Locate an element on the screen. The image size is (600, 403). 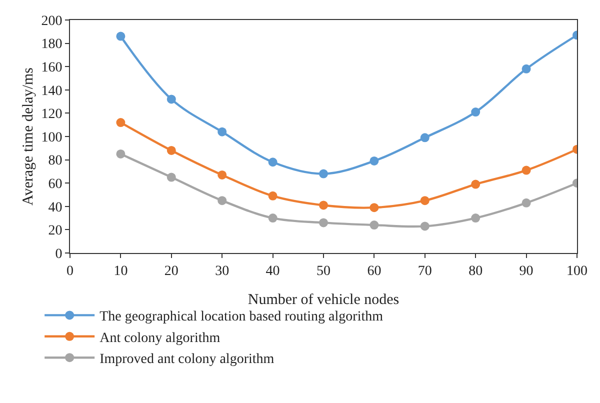
x-axis-title: Number of vehicle nodes is located at coordinates (324, 300).